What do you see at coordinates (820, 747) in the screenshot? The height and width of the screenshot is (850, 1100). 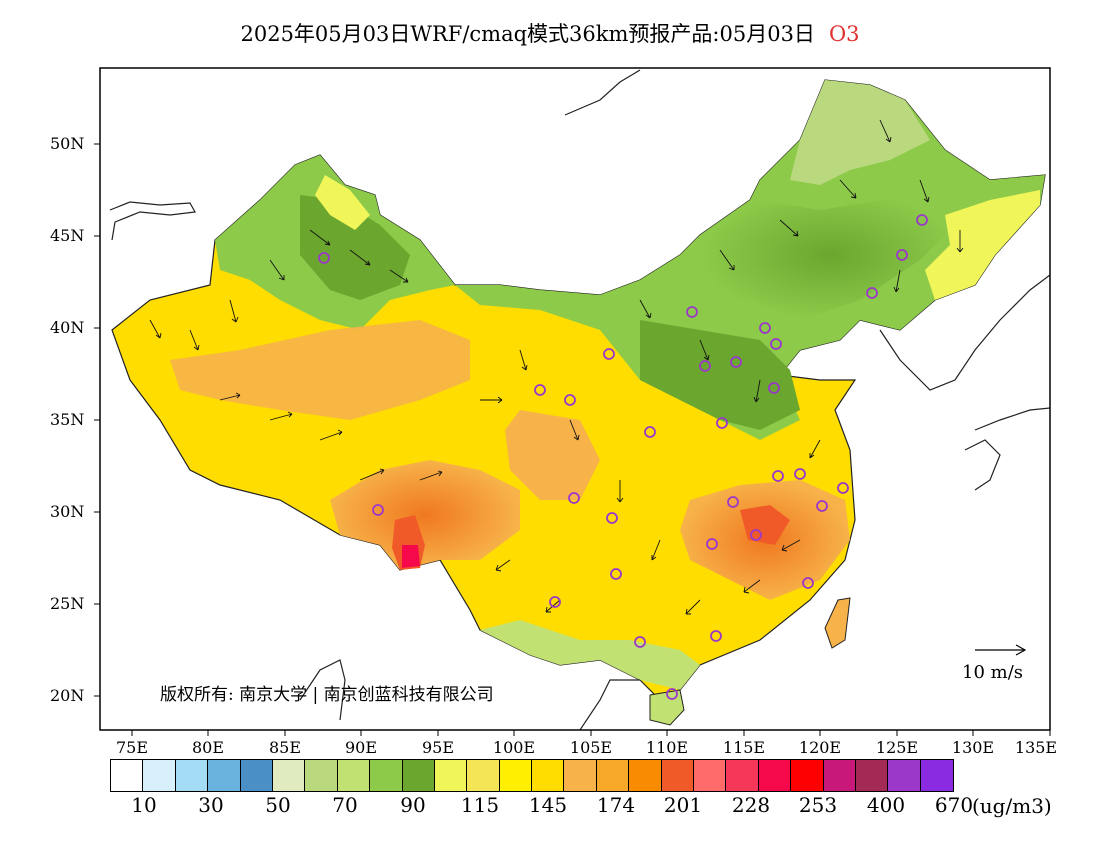 I see `lon-label-120e: 120E` at bounding box center [820, 747].